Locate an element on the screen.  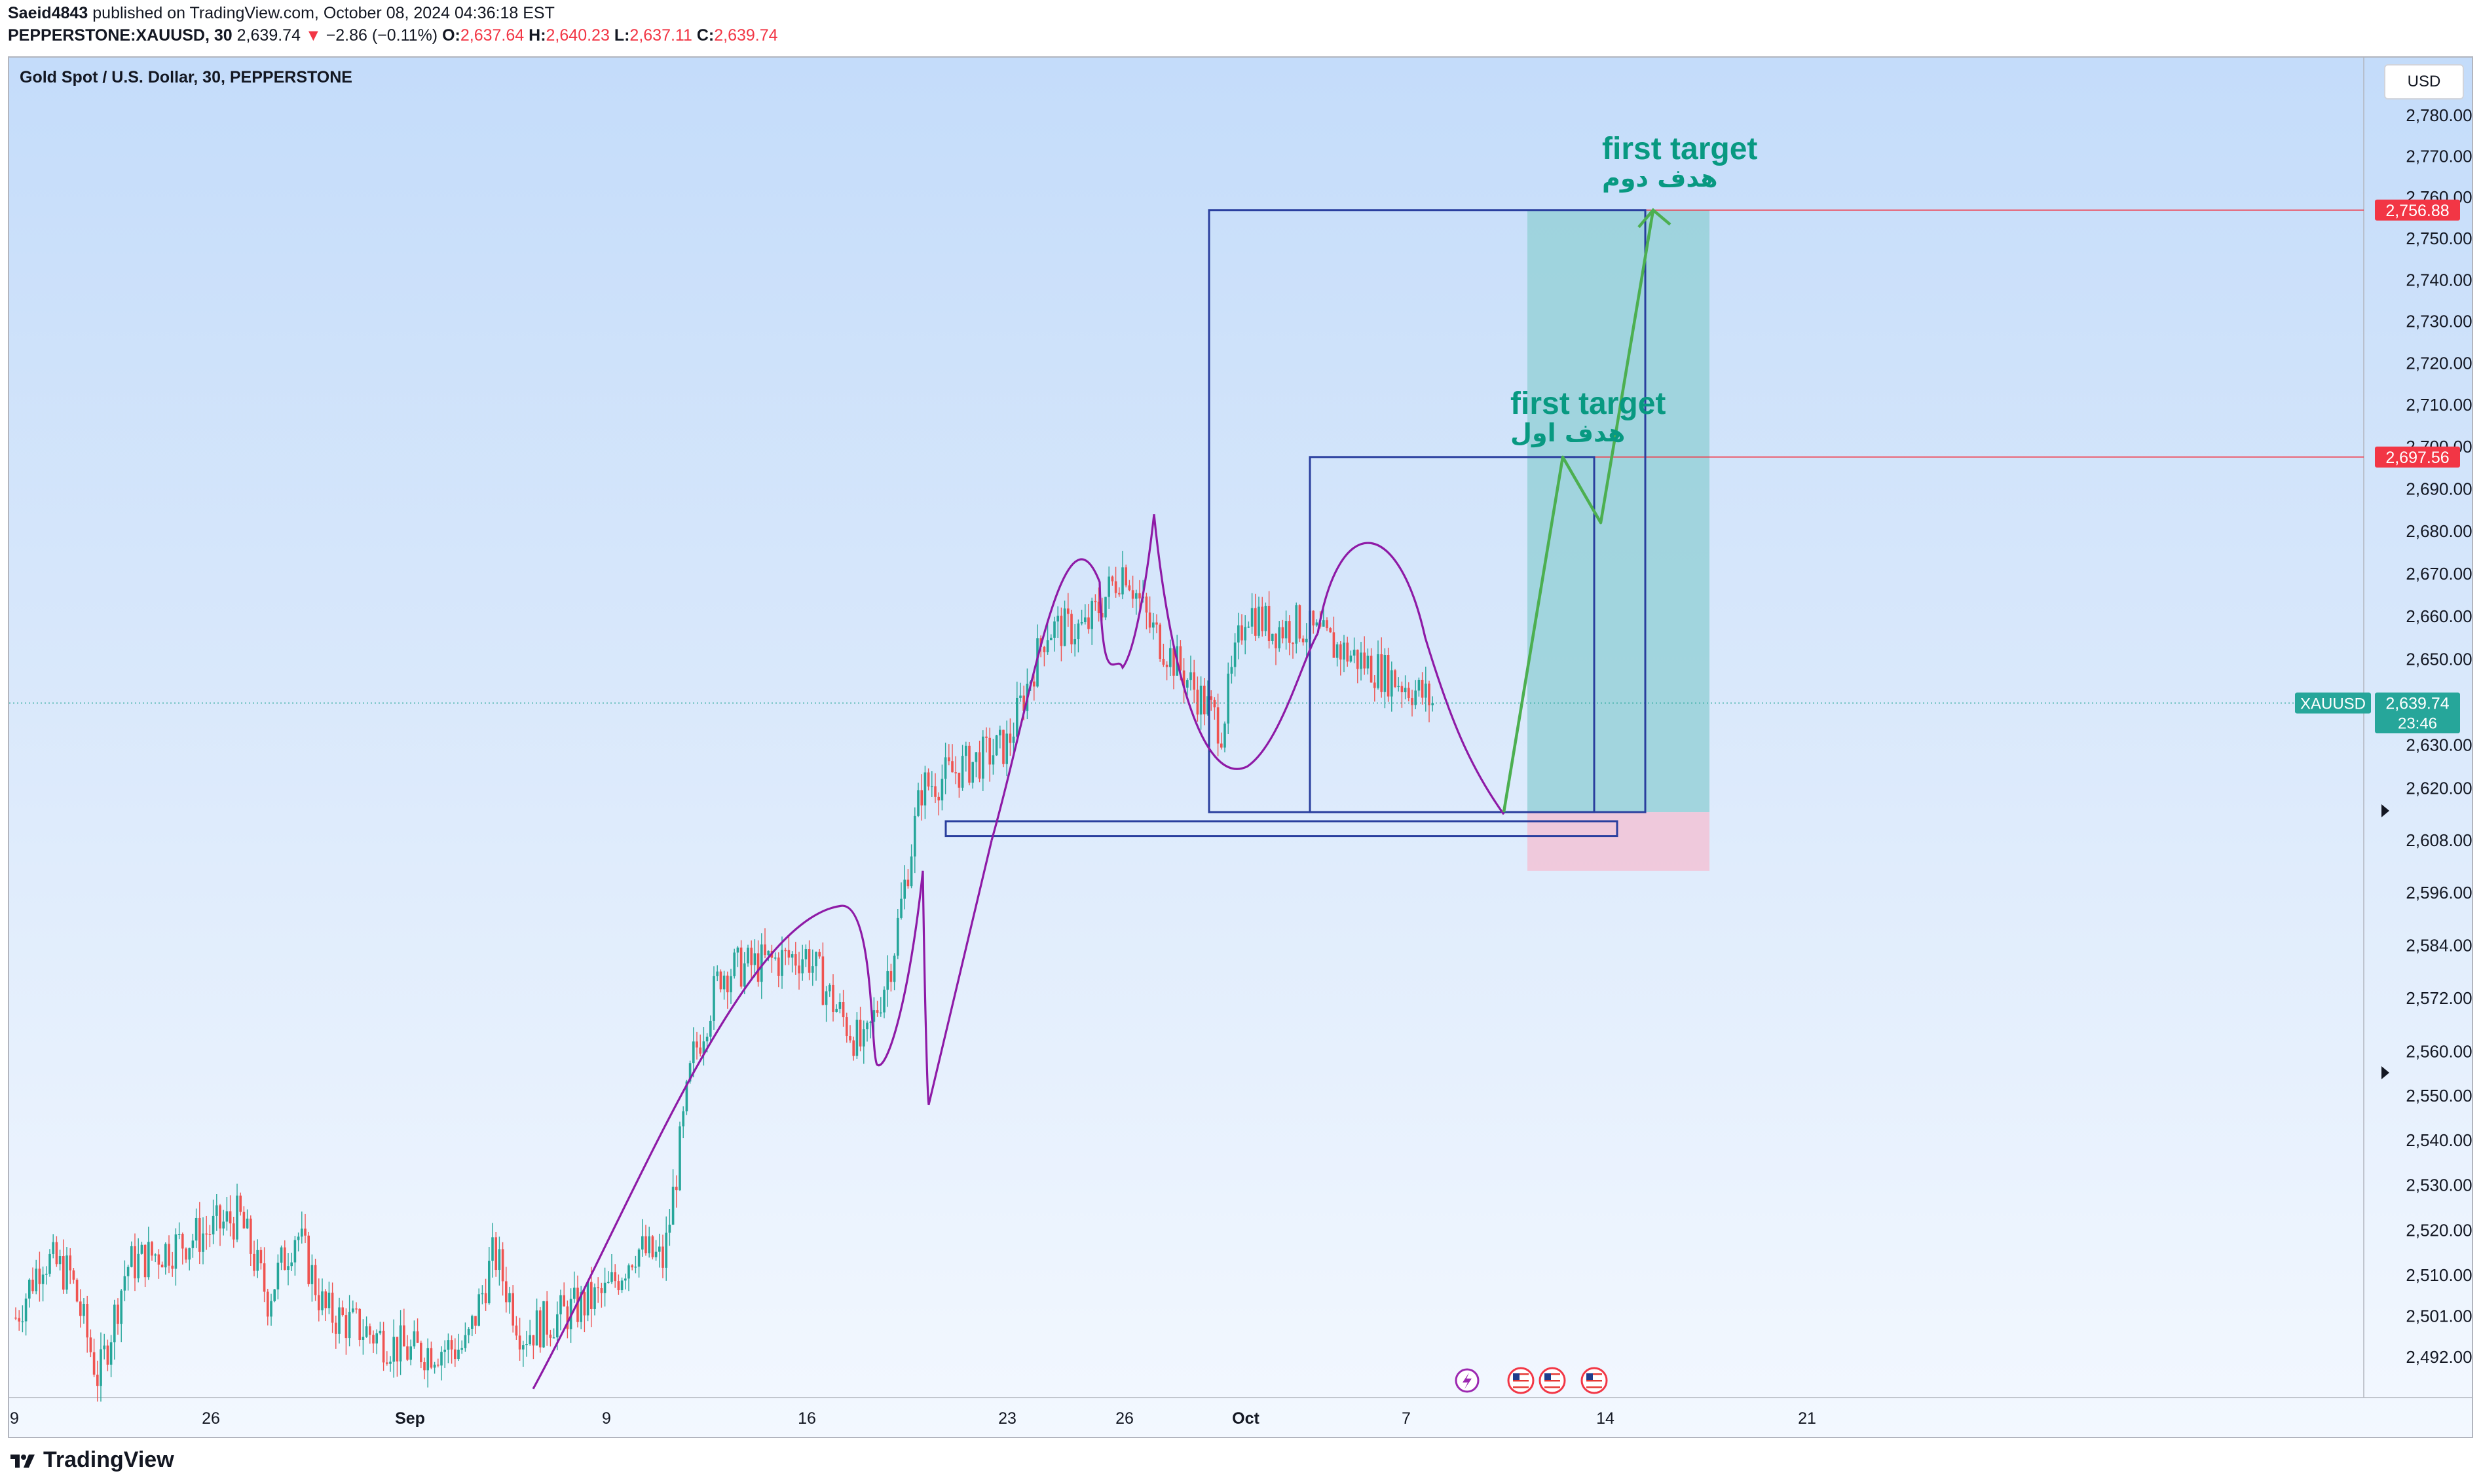
target-price-badge is located at coordinates (2417, 210).